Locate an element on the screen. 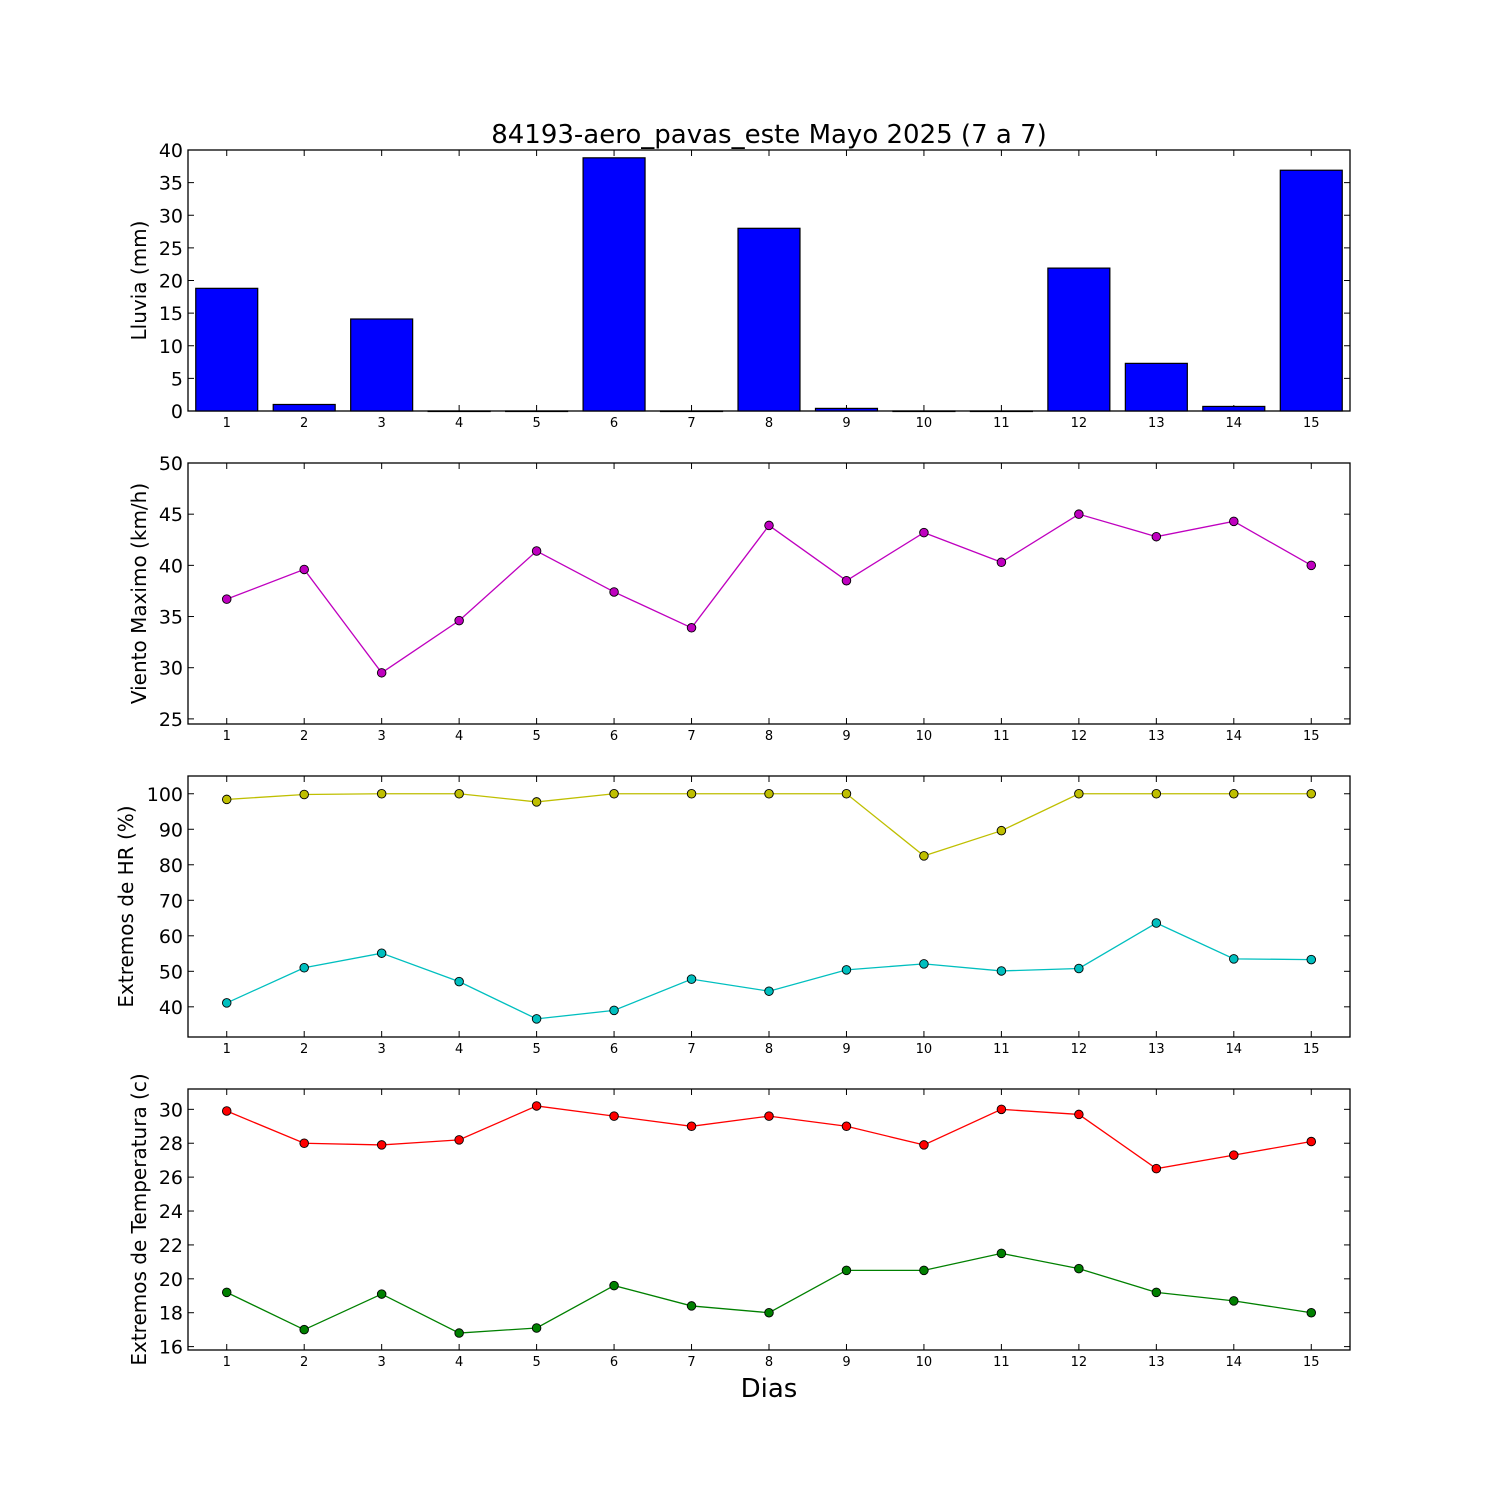 The width and height of the screenshot is (1500, 1500). y-axis-label: Extremos de HR (%) is located at coordinates (126, 906).